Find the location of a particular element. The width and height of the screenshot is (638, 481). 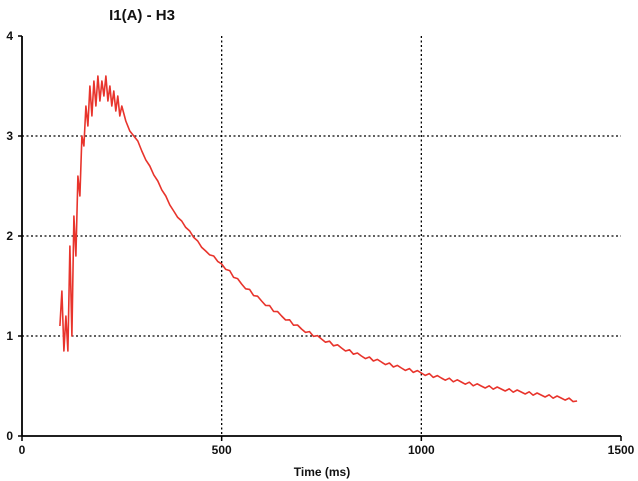

chart-title: I1(A) - H3 is located at coordinates (142, 15).